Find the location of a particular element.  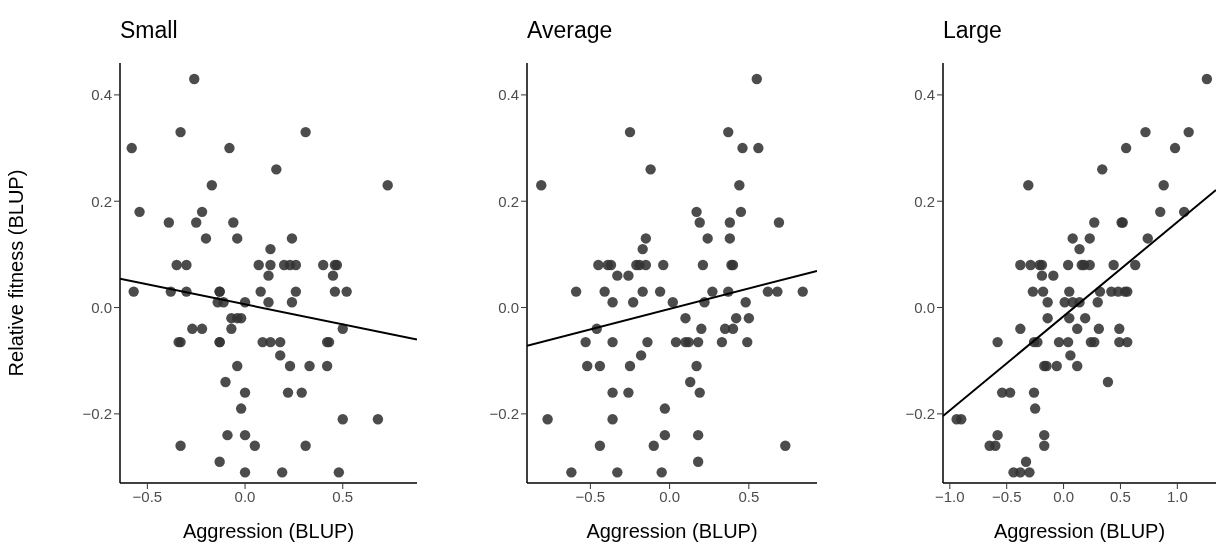

chart-title: Average is located at coordinates (570, 30).